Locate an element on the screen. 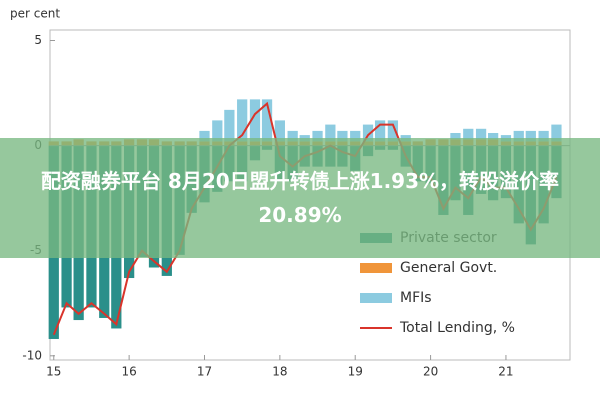 Image resolution: width=600 pixels, height=400 pixels. y-tick-label: 5 is located at coordinates (38, 40).